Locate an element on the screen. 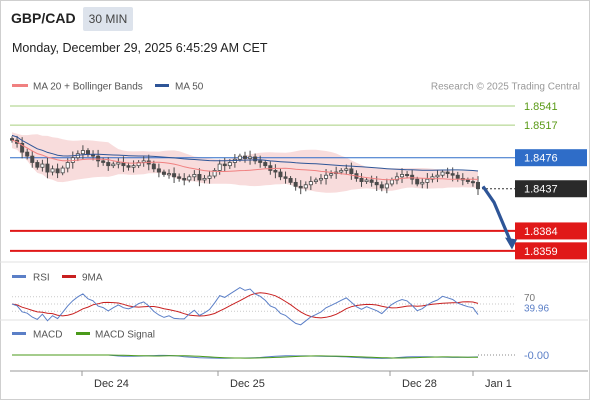  current-price-tag is located at coordinates (551, 189).